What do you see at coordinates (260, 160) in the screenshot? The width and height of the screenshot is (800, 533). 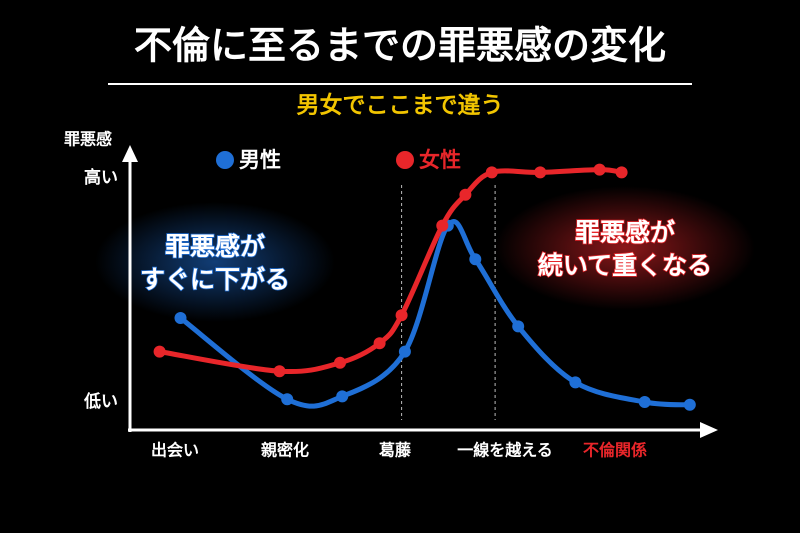 I see `legend-label: 男性` at bounding box center [260, 160].